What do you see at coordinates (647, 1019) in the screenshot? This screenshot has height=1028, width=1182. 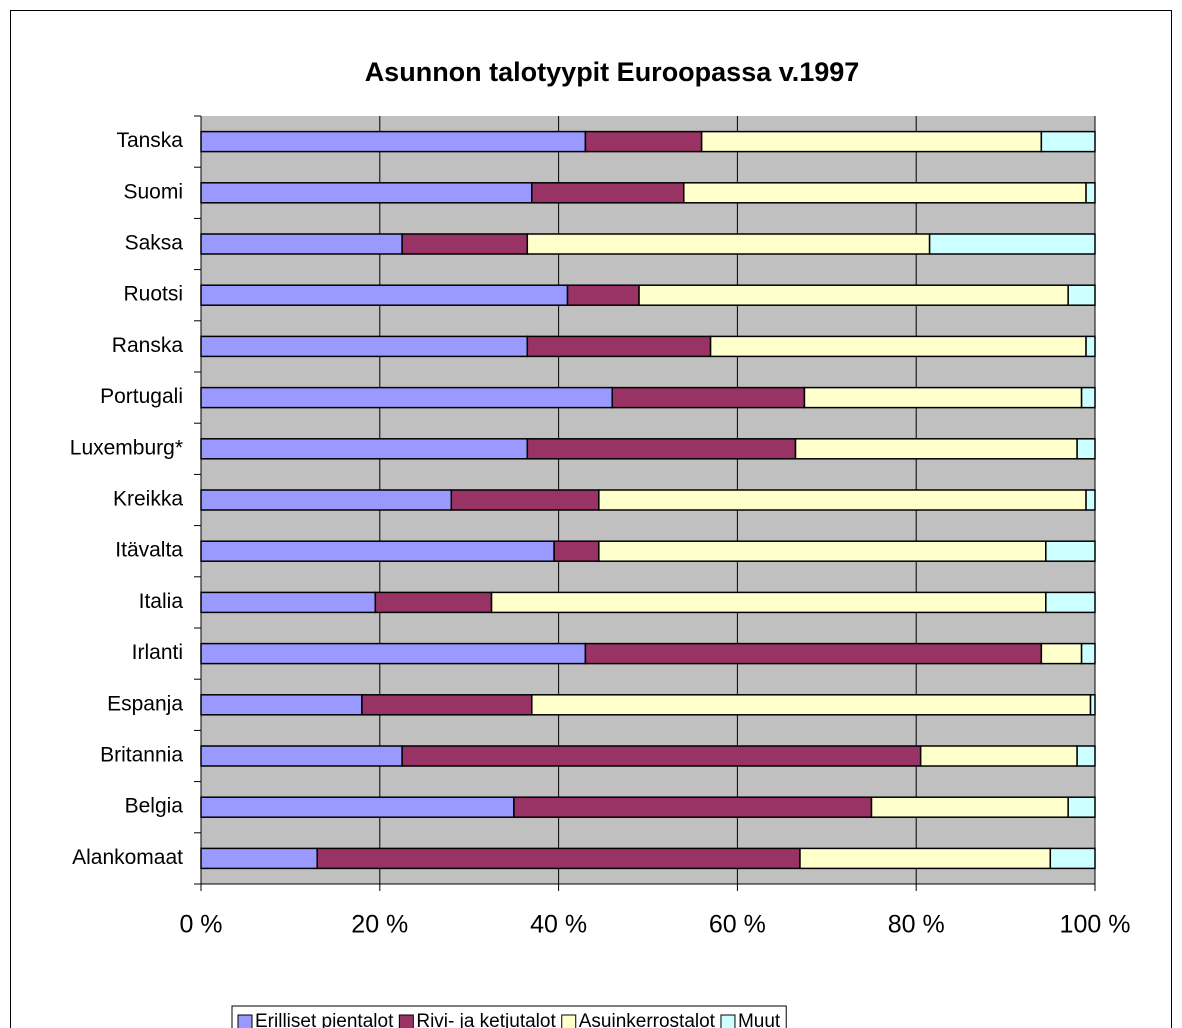 I see `legend-label: Asuinkerrostalot` at bounding box center [647, 1019].